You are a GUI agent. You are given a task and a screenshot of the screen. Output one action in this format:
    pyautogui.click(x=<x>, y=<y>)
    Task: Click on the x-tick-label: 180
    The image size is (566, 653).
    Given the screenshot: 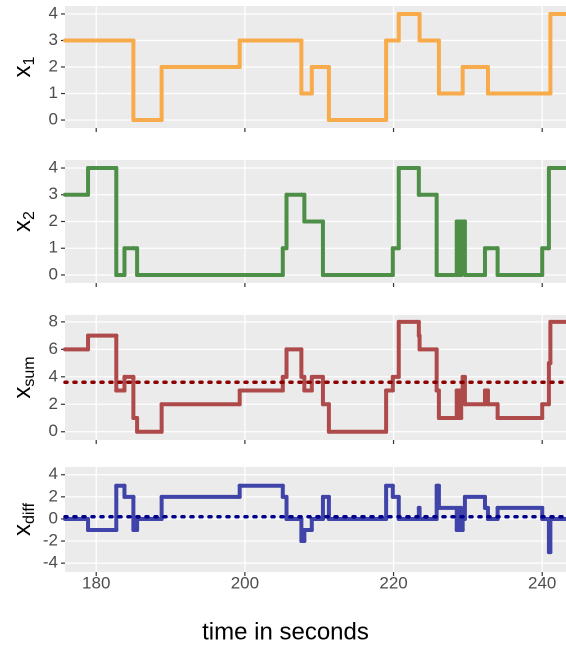 What is the action you would take?
    pyautogui.click(x=96, y=582)
    